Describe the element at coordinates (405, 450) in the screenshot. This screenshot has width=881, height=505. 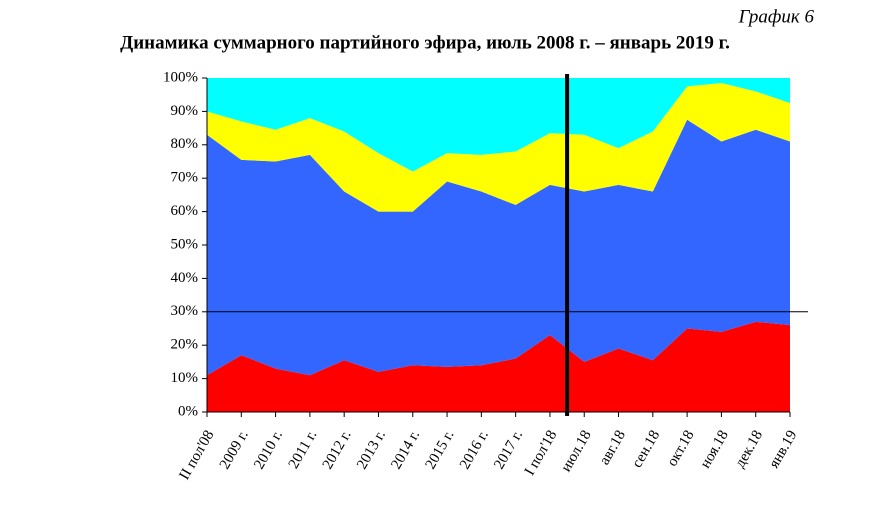
I see `x-tick-label: 2014 г.` at that location.